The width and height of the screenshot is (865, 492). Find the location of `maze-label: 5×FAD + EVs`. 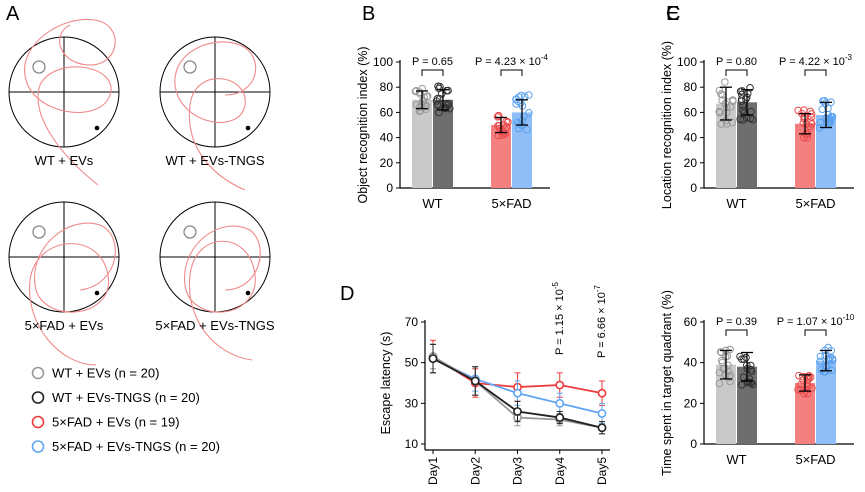

maze-label: 5×FAD + EVs is located at coordinates (64, 325).